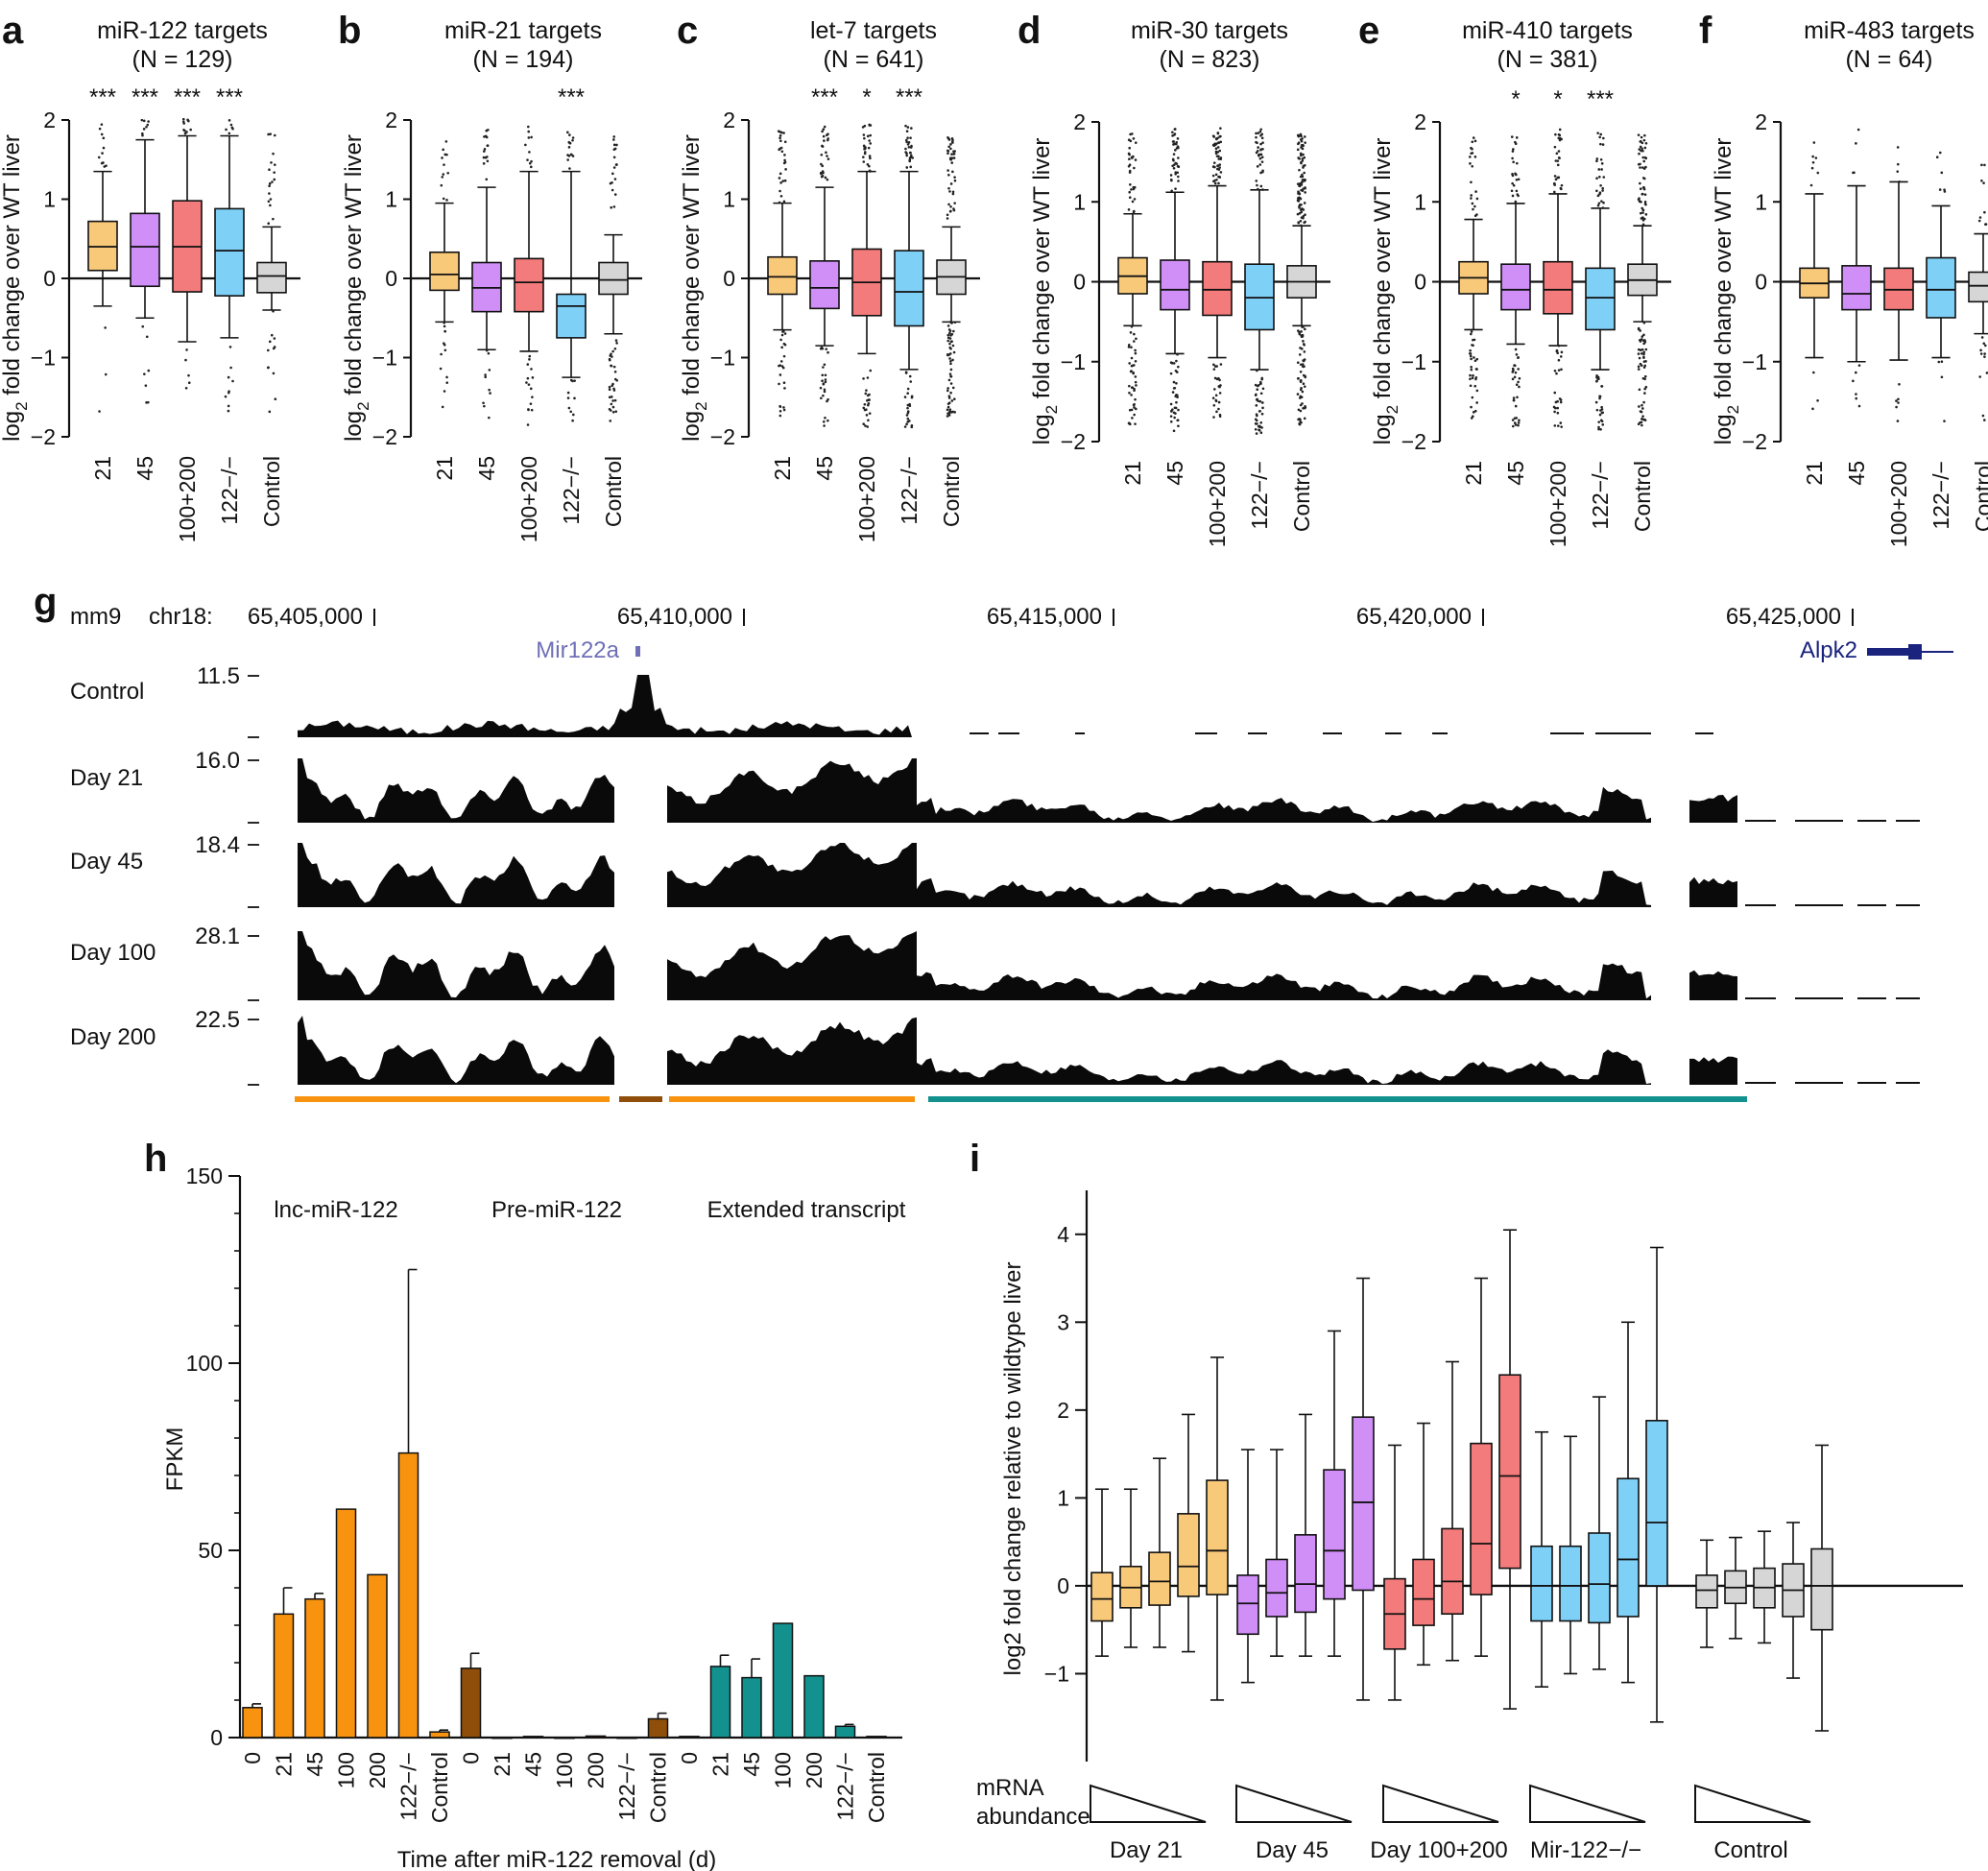 This screenshot has width=1988, height=1871. What do you see at coordinates (952, 491) in the screenshot?
I see `x-tick-label: Control` at bounding box center [952, 491].